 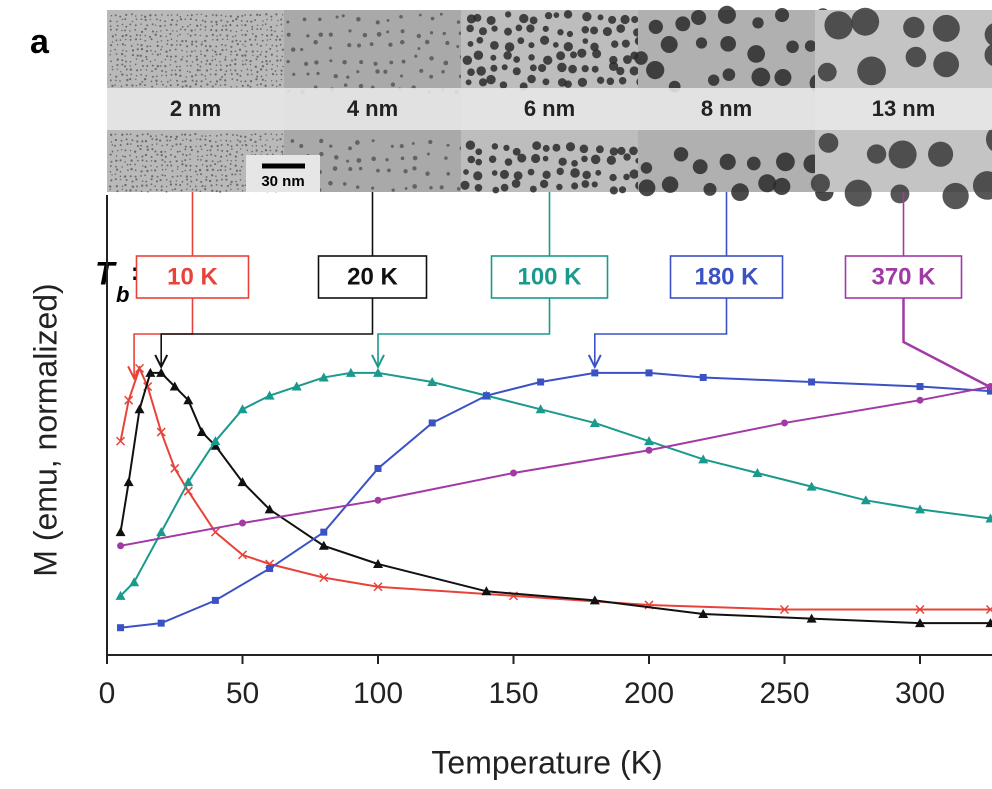 What do you see at coordinates (378, 693) in the screenshot?
I see `x-tick-label: 100` at bounding box center [378, 693].